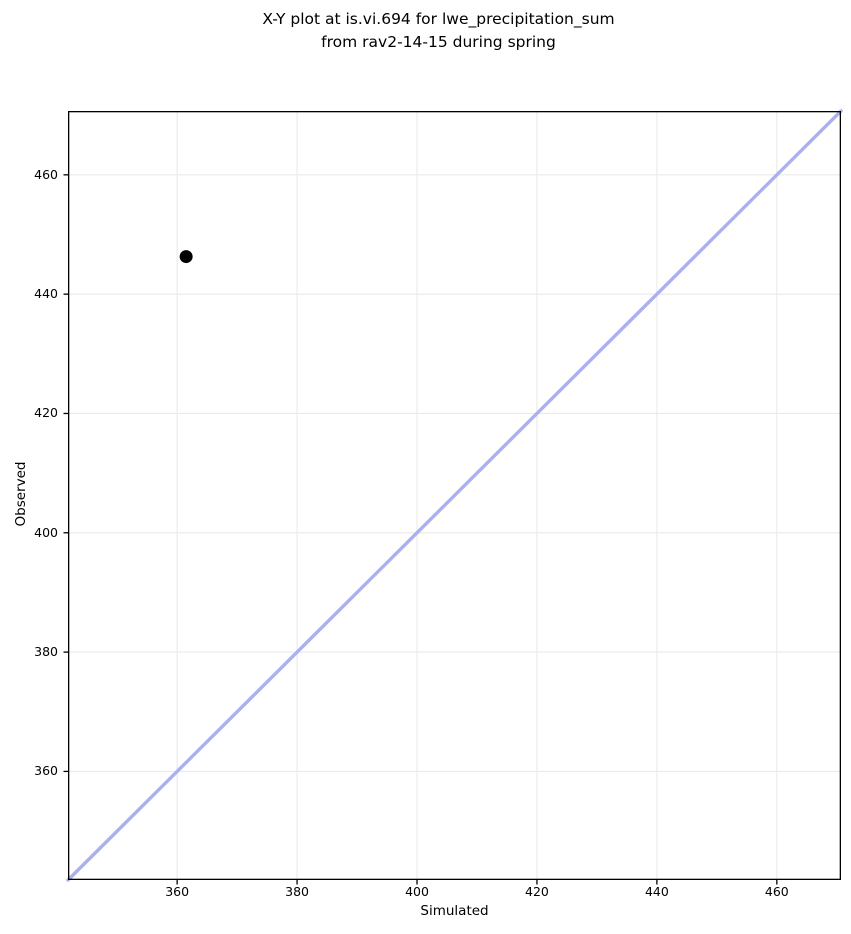  I want to click on x-tick-label: 420, so click(537, 891).